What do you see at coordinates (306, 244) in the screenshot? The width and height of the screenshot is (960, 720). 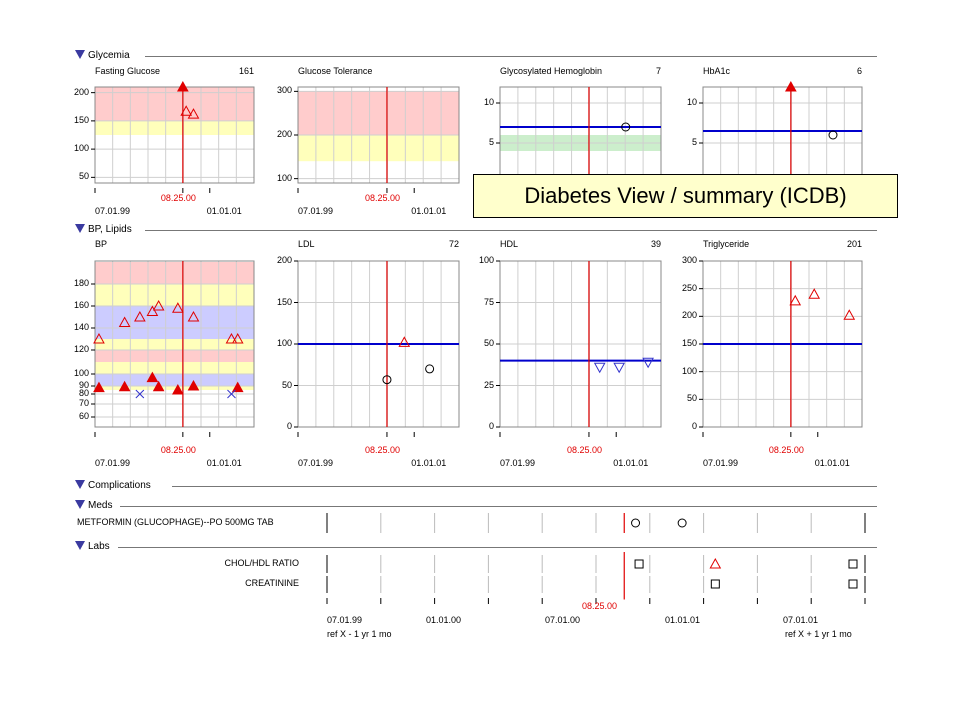 I see `panel-title: LDL` at bounding box center [306, 244].